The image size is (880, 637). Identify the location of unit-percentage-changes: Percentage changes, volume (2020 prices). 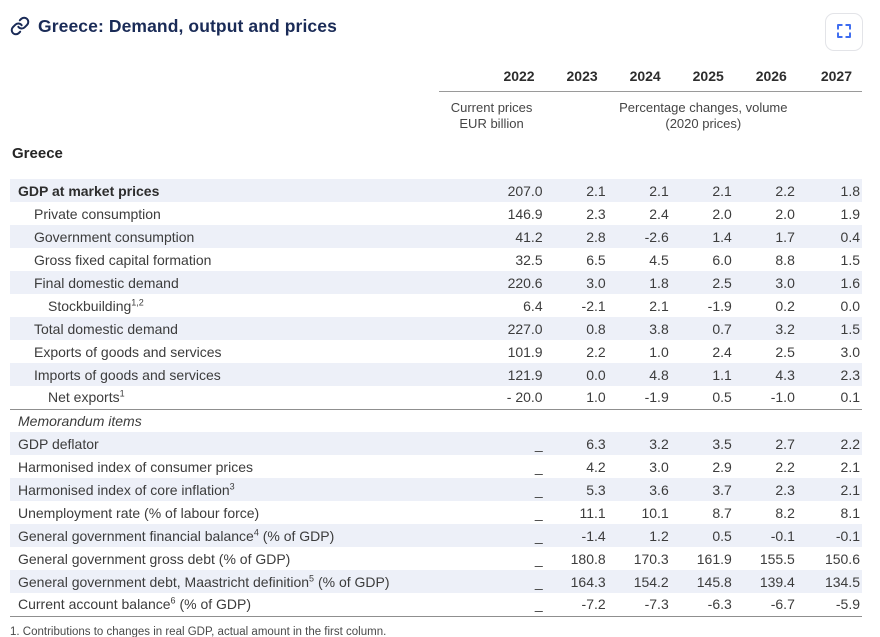
(703, 113).